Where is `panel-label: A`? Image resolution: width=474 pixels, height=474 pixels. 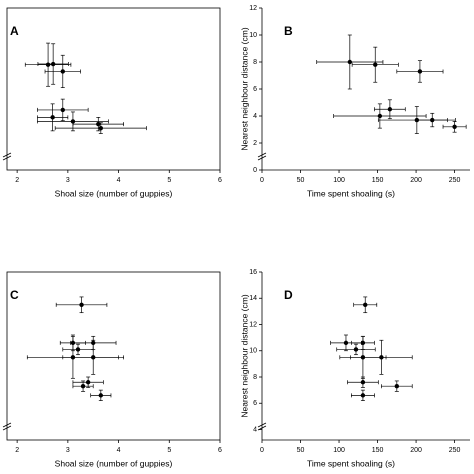 panel-label: A is located at coordinates (14, 31).